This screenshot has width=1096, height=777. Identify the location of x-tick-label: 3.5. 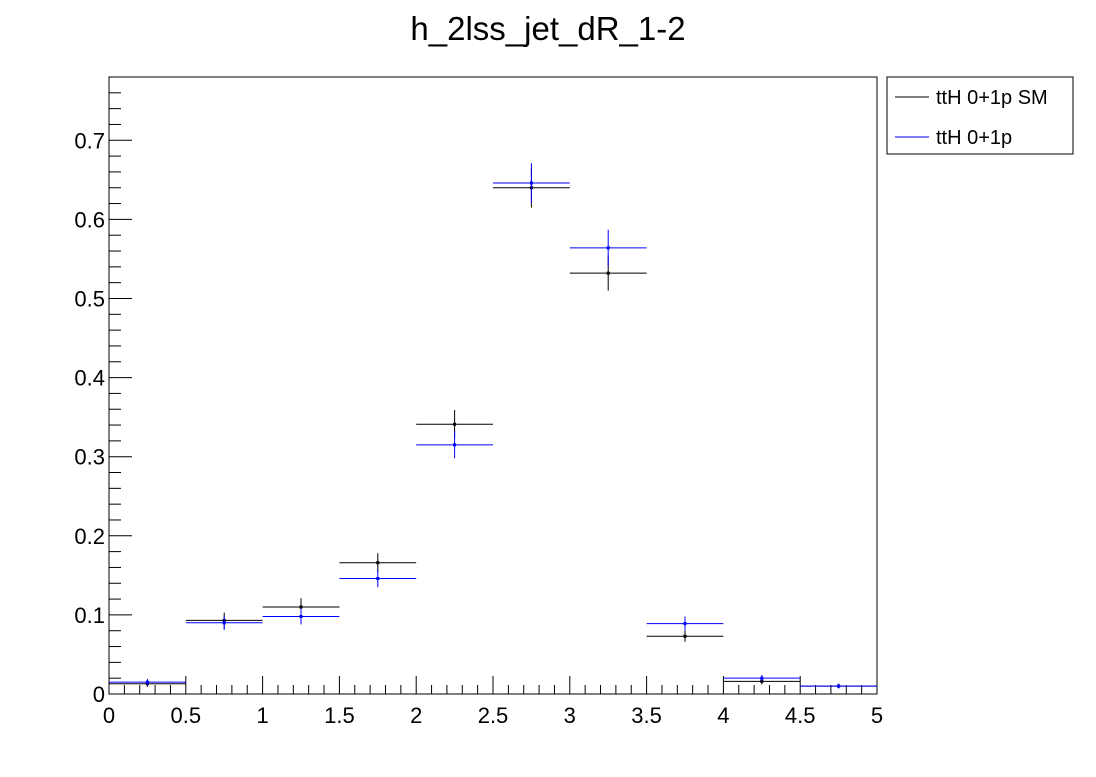
(646, 715).